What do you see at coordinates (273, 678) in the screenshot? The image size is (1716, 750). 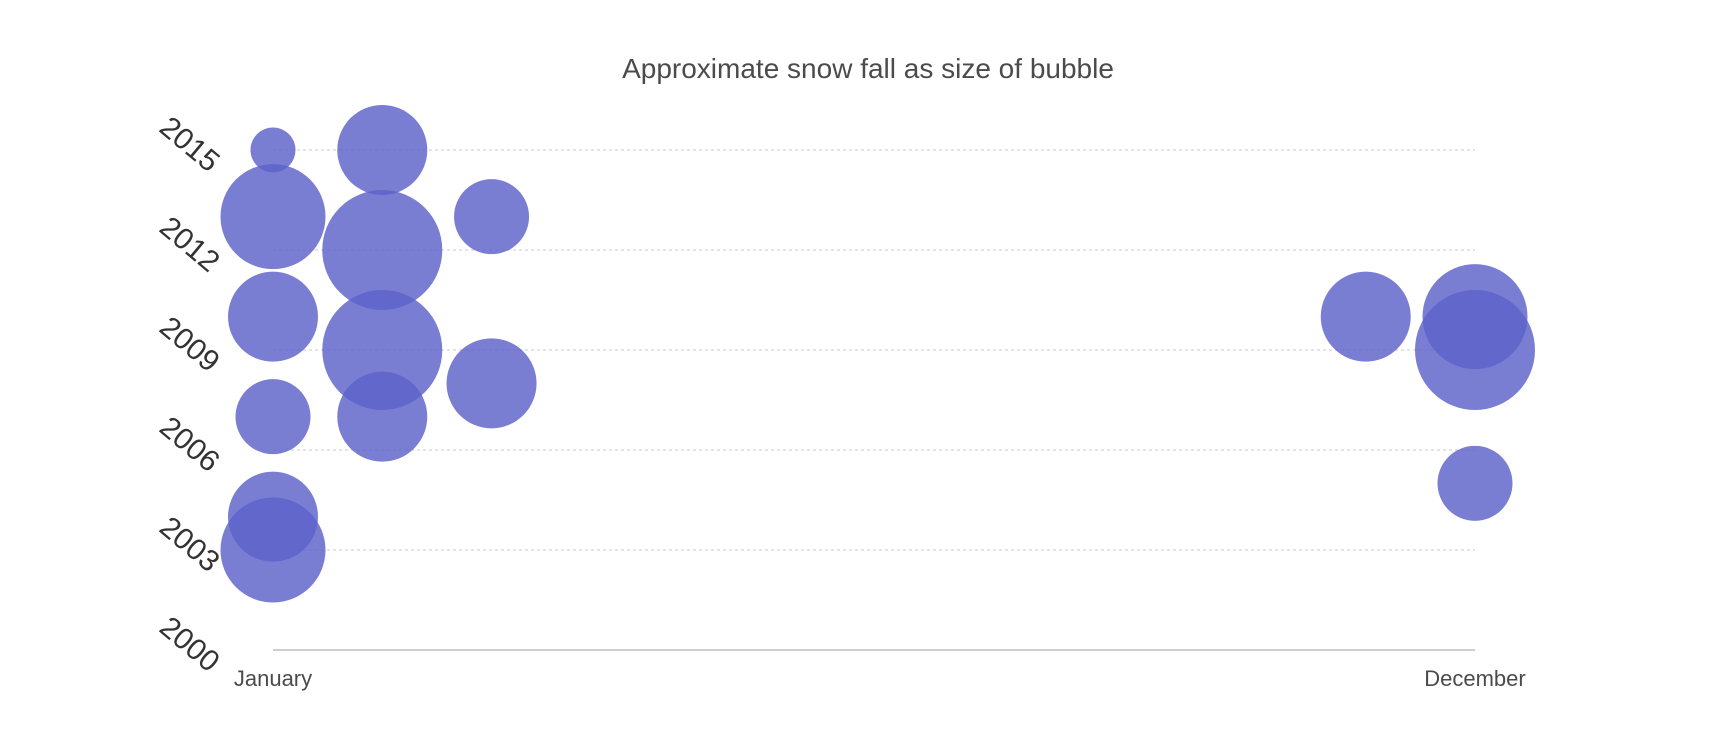 I see `x-tick-label: January` at bounding box center [273, 678].